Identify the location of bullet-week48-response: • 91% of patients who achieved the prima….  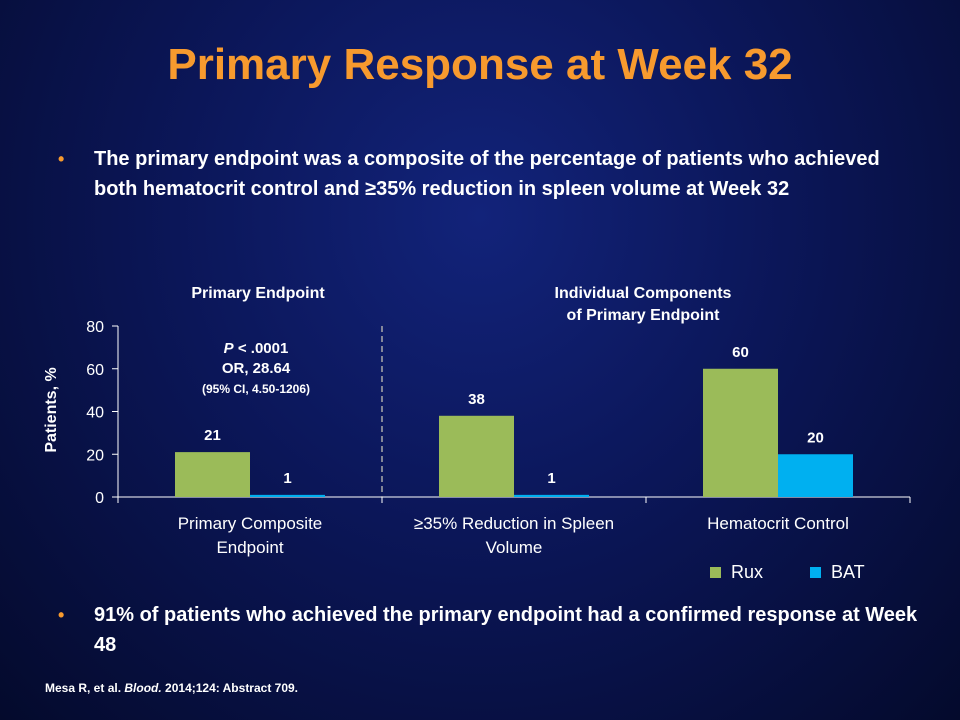
(488, 630).